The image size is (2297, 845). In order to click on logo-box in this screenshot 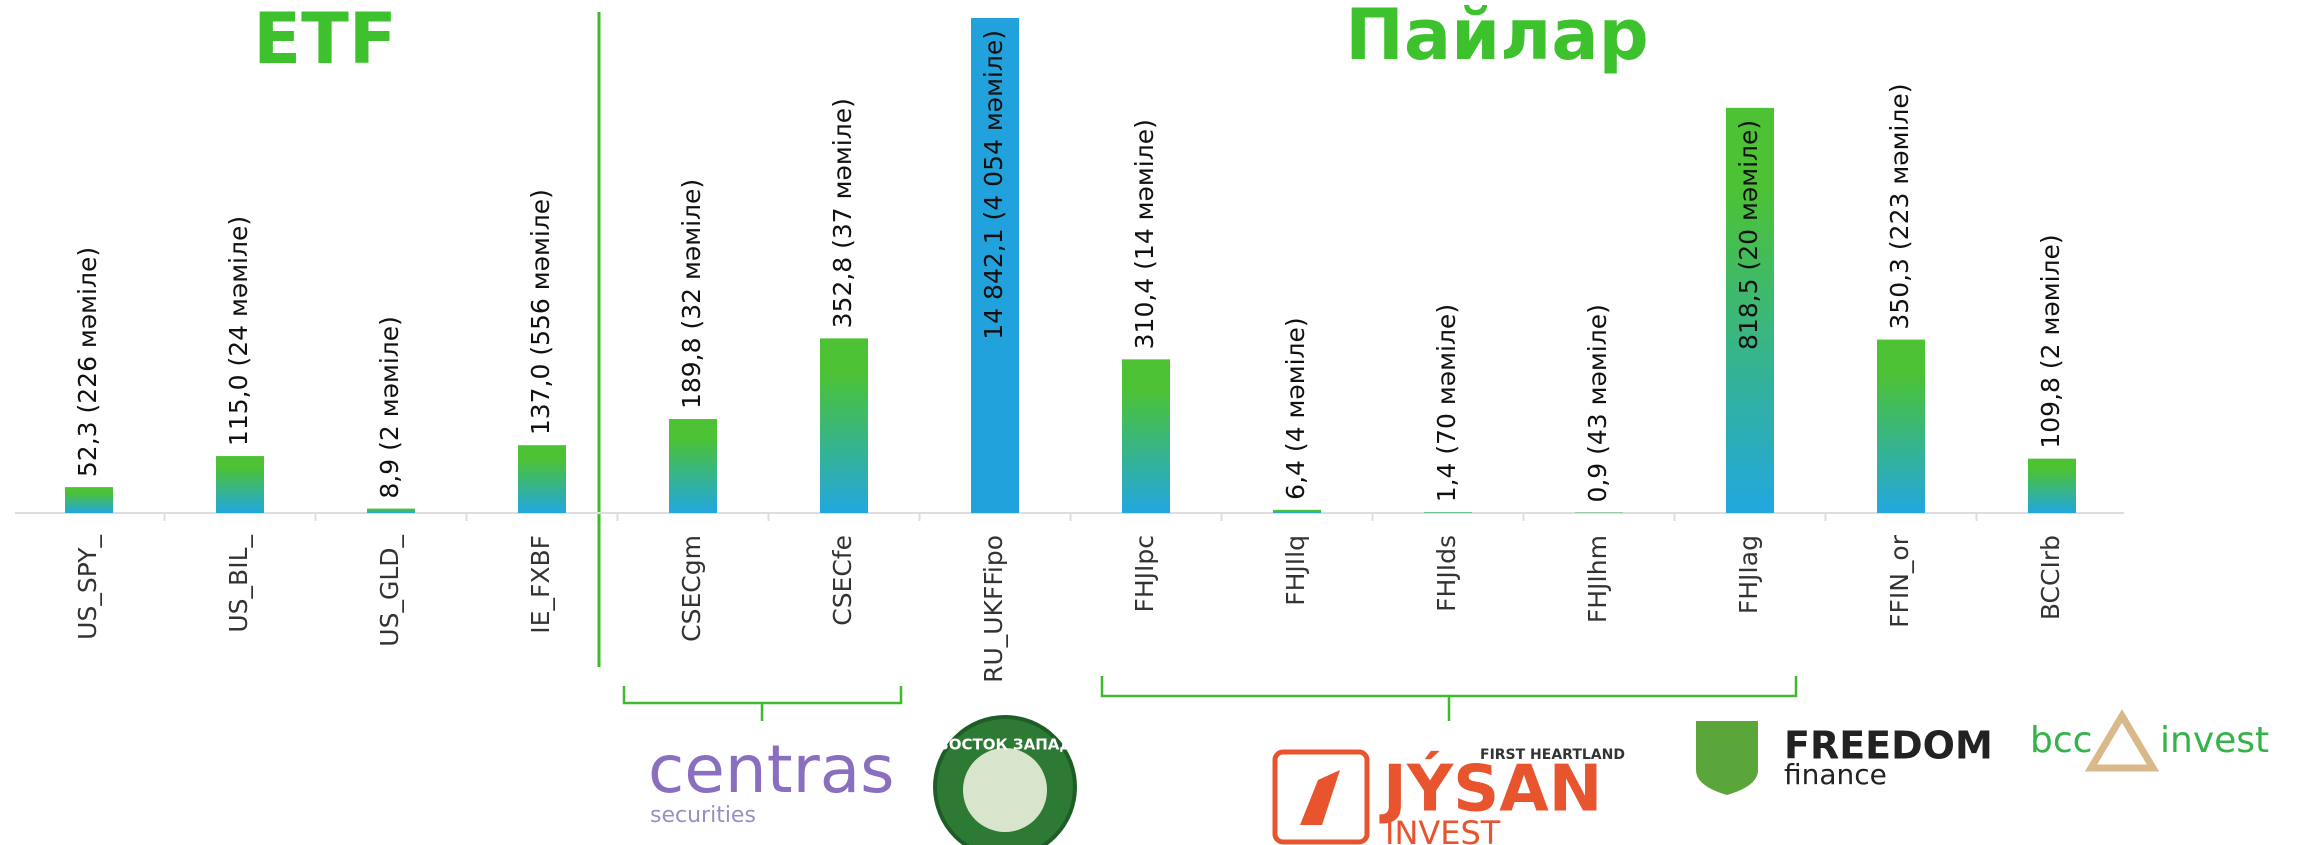, I will do `click(1321, 797)`.